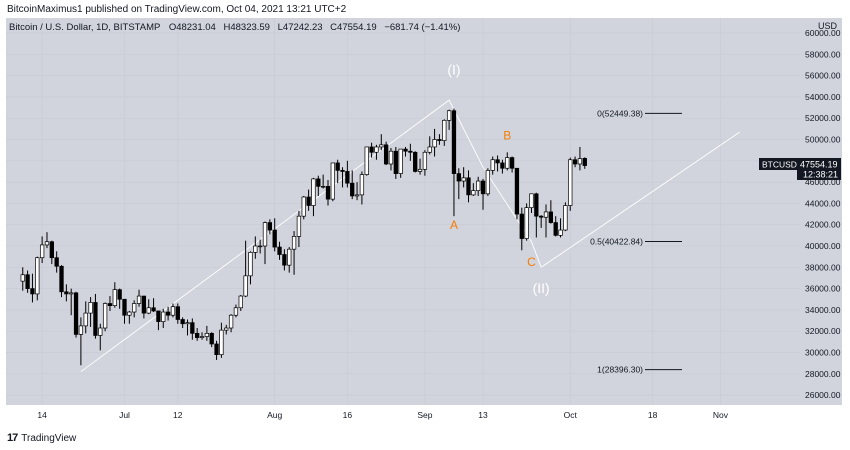 The width and height of the screenshot is (850, 450). Describe the element at coordinates (531, 262) in the screenshot. I see `wave-label: C` at that location.